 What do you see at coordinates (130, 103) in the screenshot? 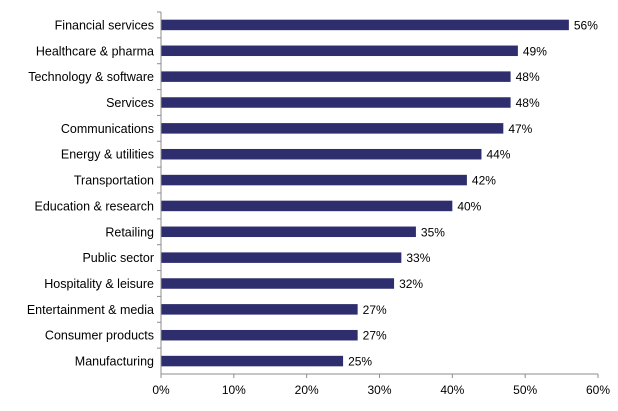
I see `category-label: Services` at bounding box center [130, 103].